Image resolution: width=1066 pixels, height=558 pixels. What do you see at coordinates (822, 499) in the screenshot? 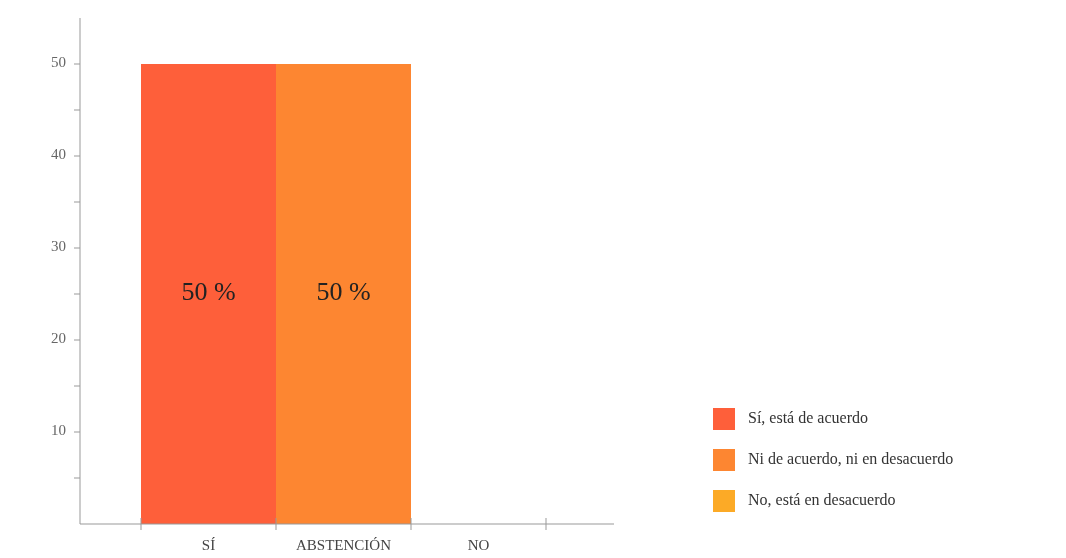
I see `legend-label: No, está en desacuerdo` at bounding box center [822, 499].